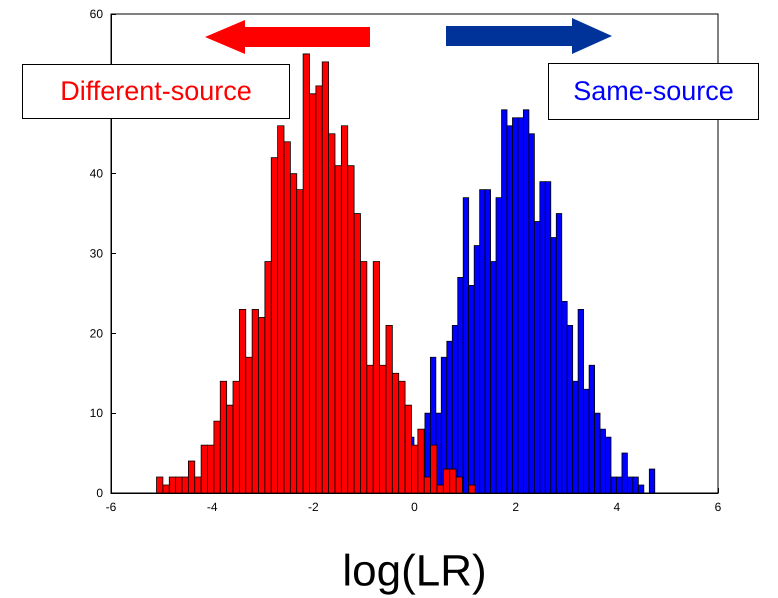 Image resolution: width=778 pixels, height=598 pixels. I want to click on x-tick-label: -6, so click(111, 507).